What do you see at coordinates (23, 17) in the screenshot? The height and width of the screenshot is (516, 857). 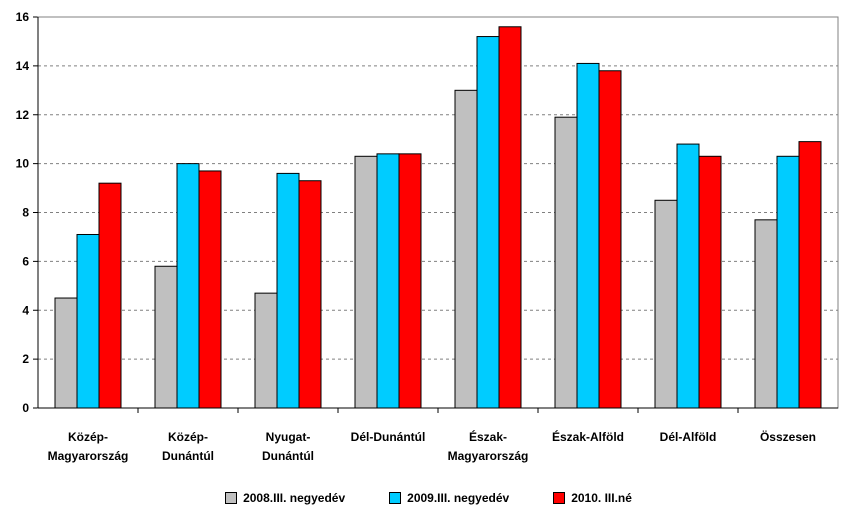 I see `y-tick-label: 16` at bounding box center [23, 17].